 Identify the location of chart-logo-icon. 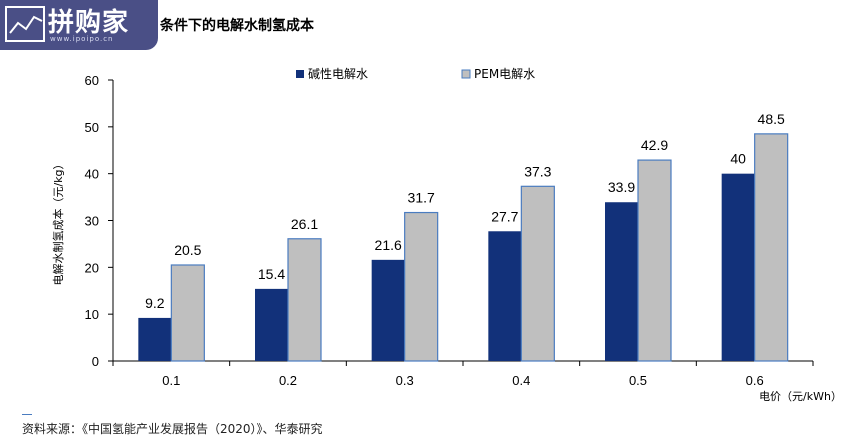
(25, 24).